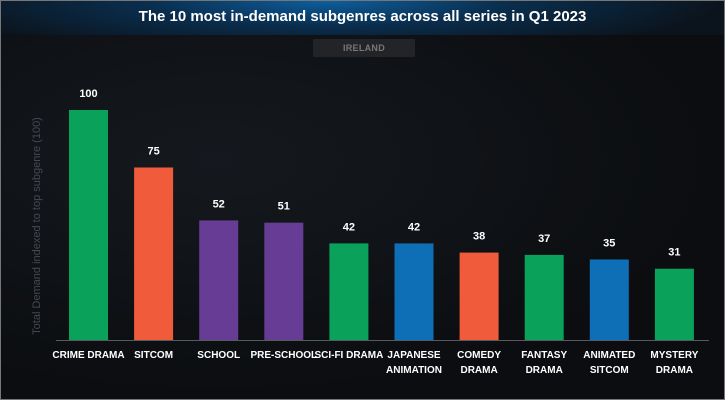 The height and width of the screenshot is (400, 725). Describe the element at coordinates (88, 355) in the screenshot. I see `category-label: CRIME DRAMA` at that location.